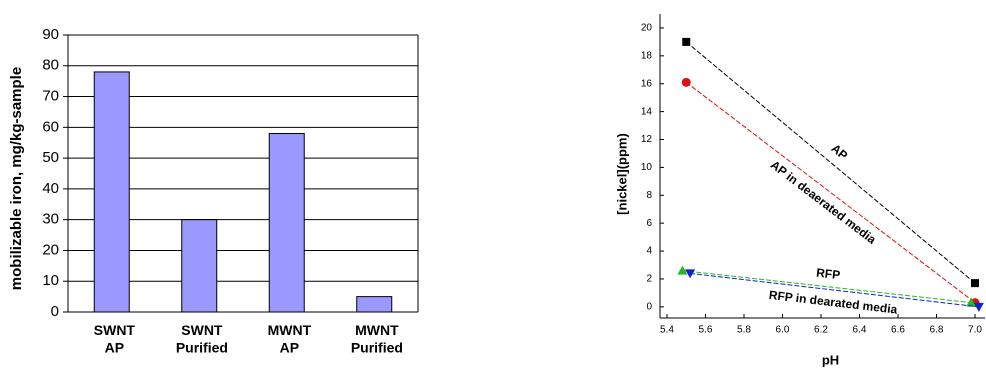 The width and height of the screenshot is (986, 370). Describe the element at coordinates (647, 55) in the screenshot. I see `y-tick-label: 18` at that location.